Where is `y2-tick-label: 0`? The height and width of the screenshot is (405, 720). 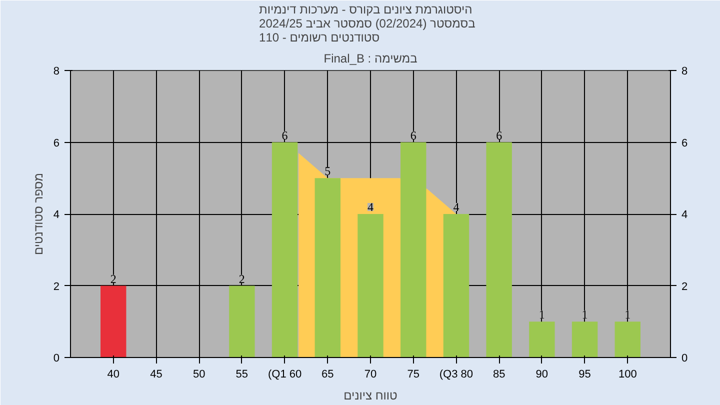
y2-tick-label: 0 is located at coordinates (685, 358).